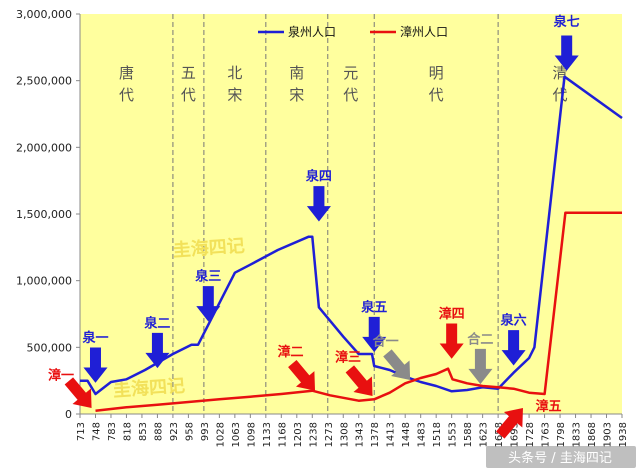  What do you see at coordinates (375, 434) in the screenshot?
I see `x-tick-label: 1378` at bounding box center [375, 434].